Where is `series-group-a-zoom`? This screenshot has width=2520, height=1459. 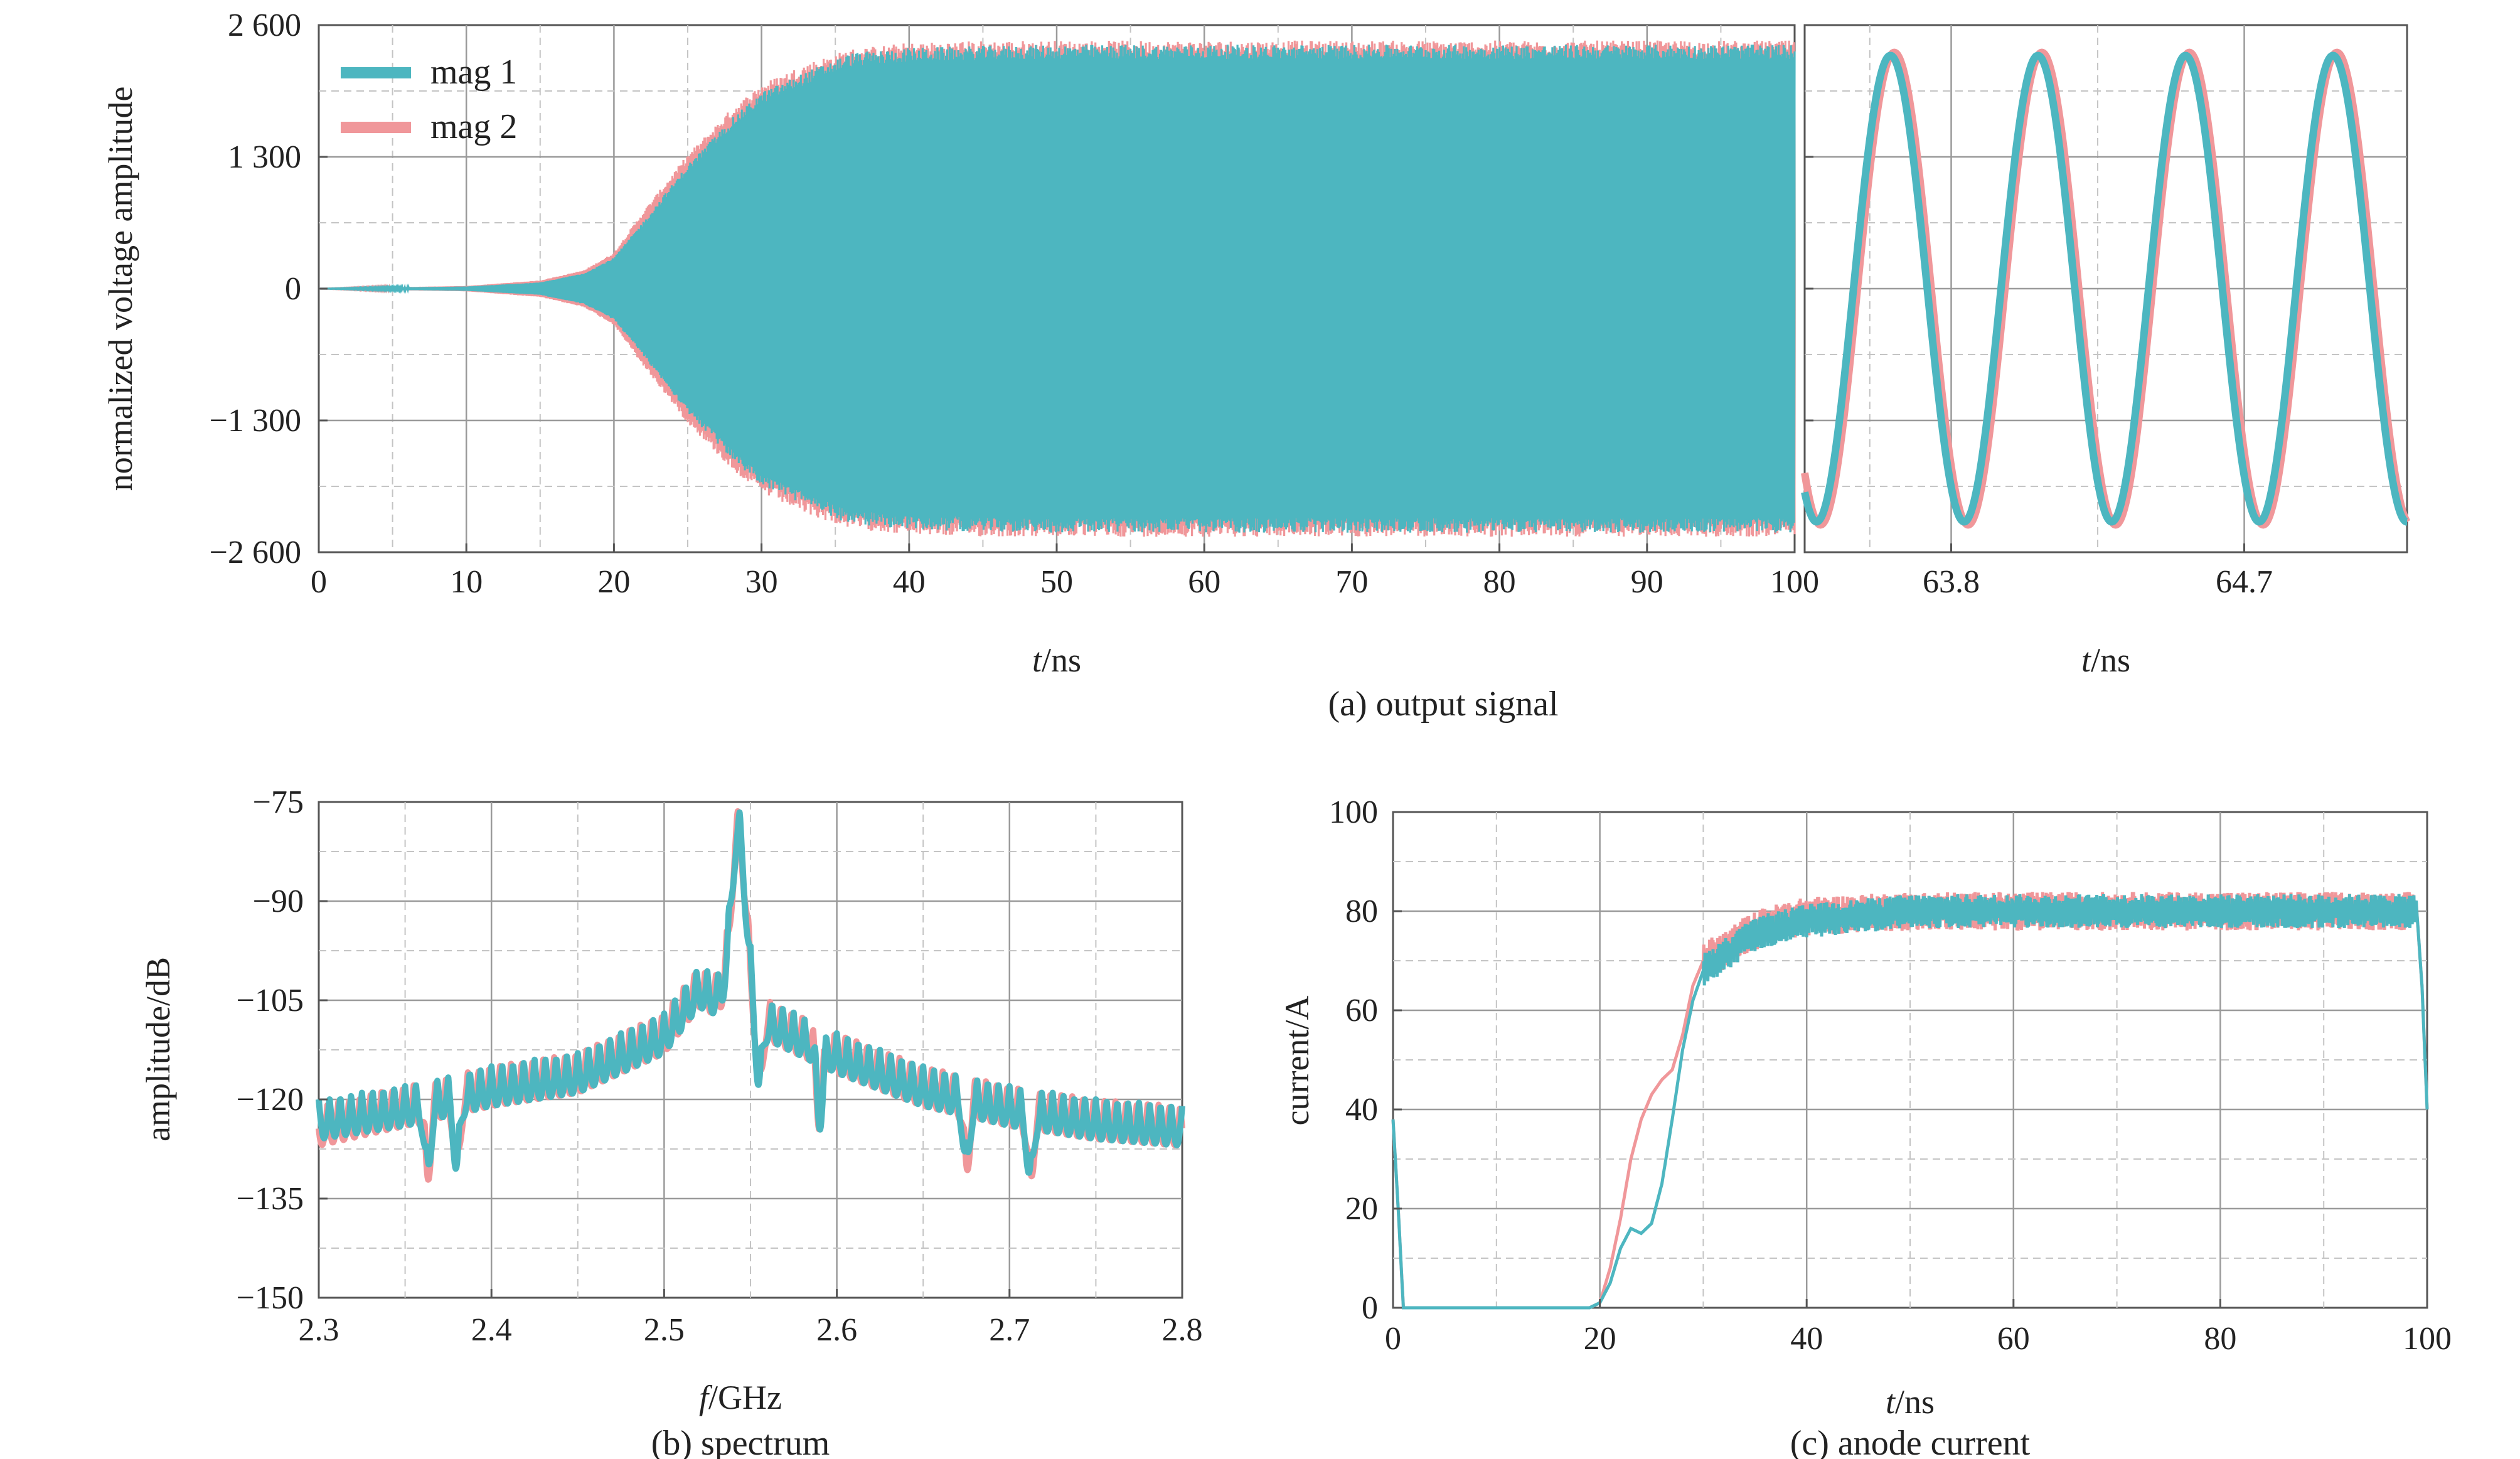
series-group-a-zoom is located at coordinates (2106, 288).